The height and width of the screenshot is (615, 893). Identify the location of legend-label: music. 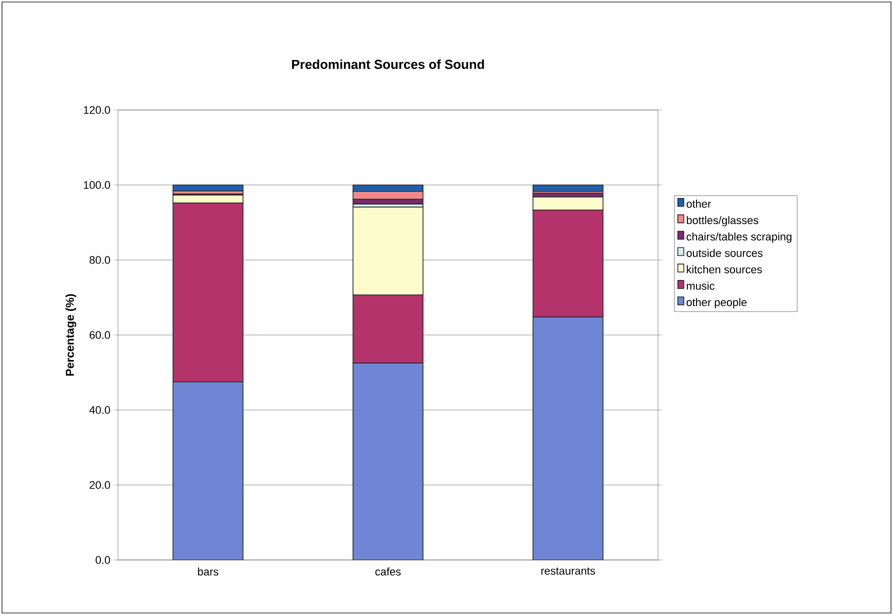
(700, 286).